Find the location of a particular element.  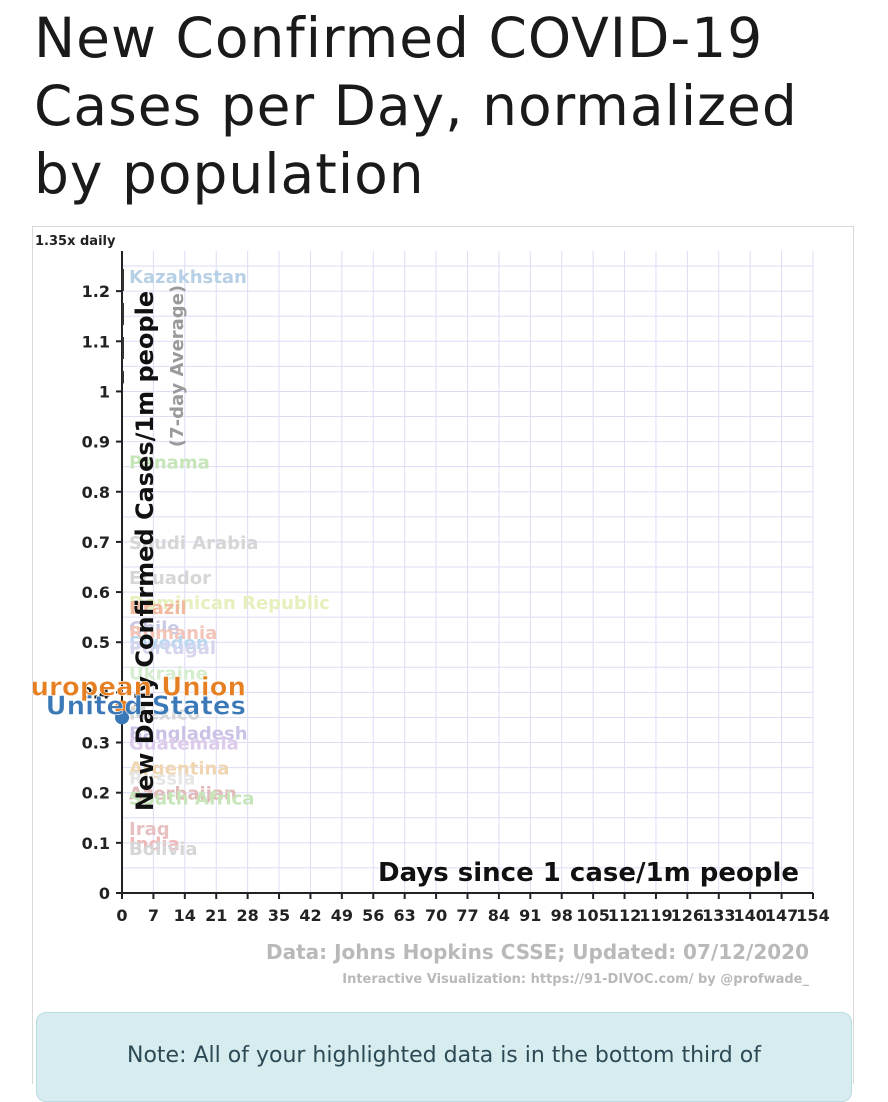

background-country-label: South Africa is located at coordinates (191, 799).